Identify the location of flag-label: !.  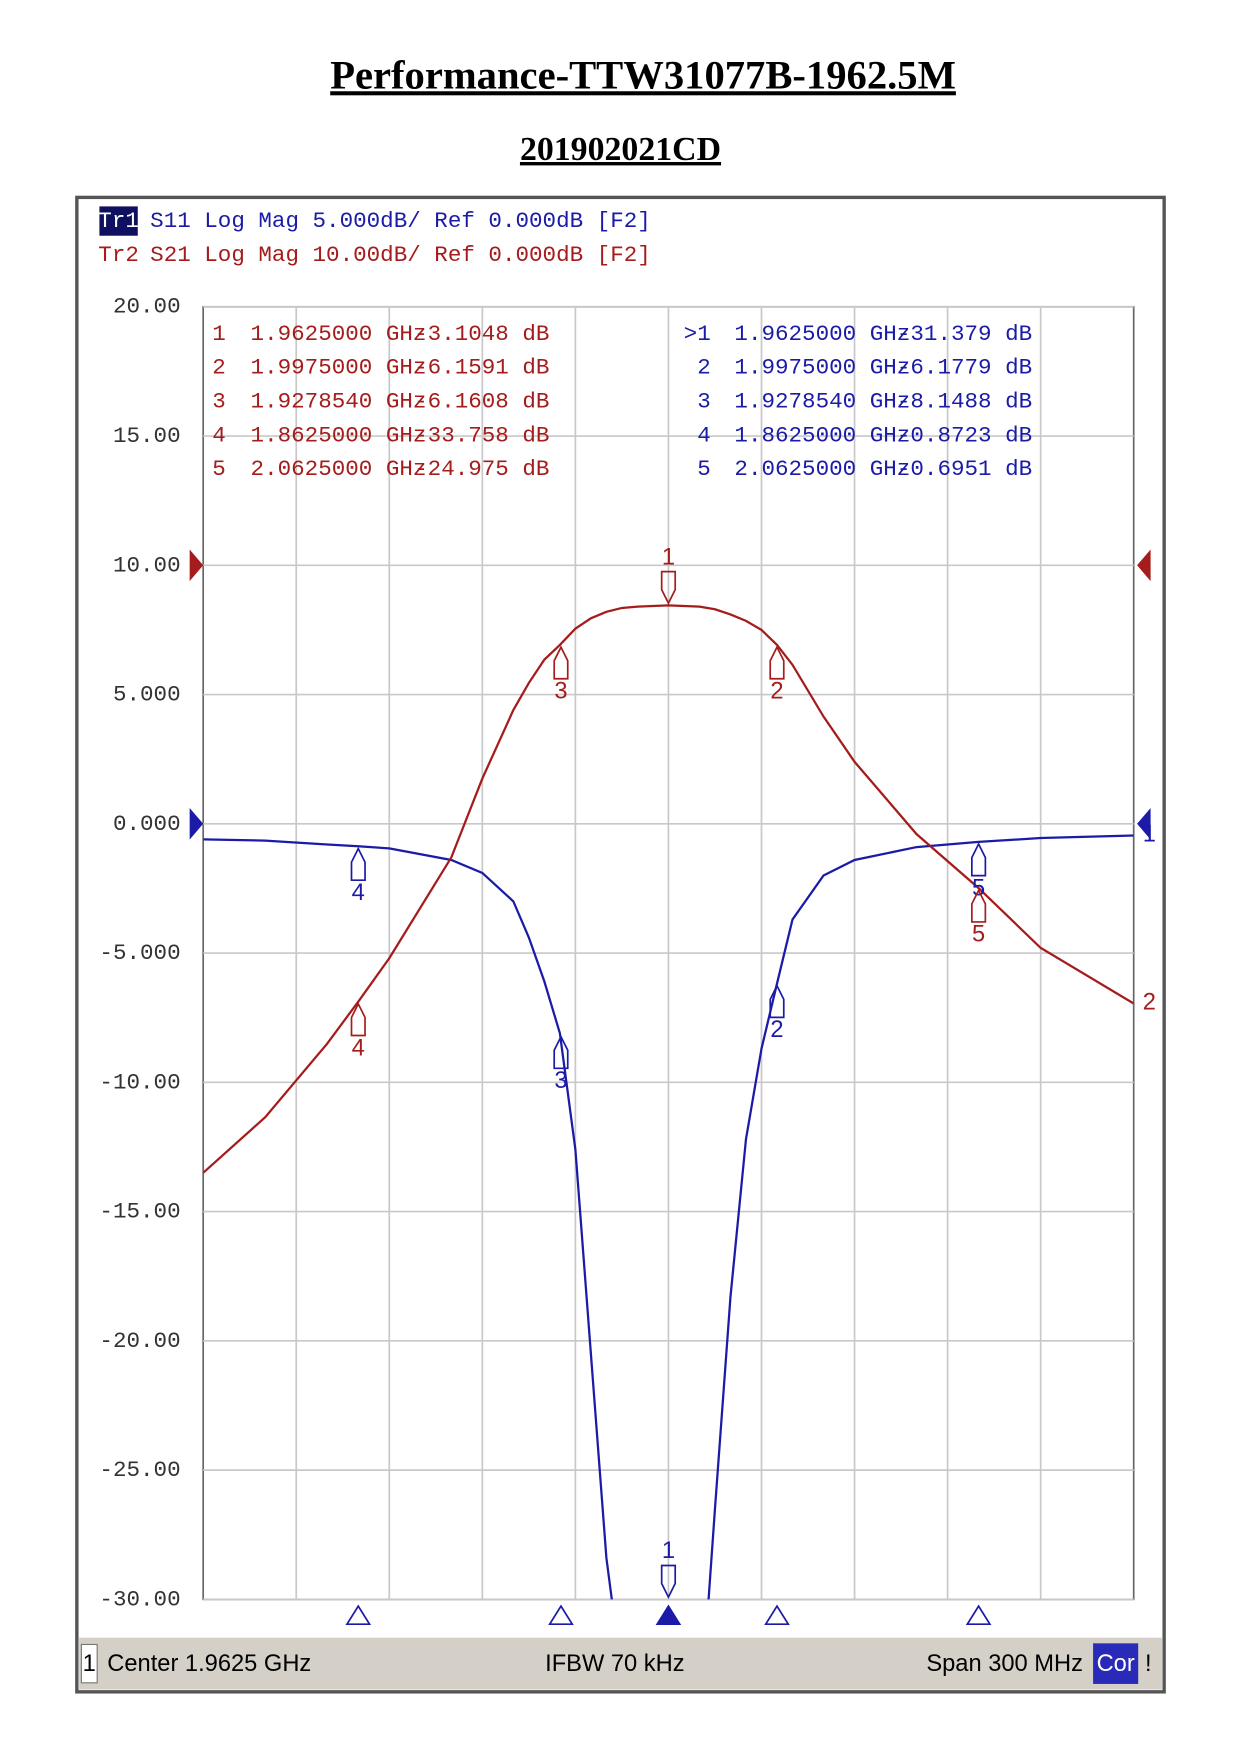
(1148, 1664).